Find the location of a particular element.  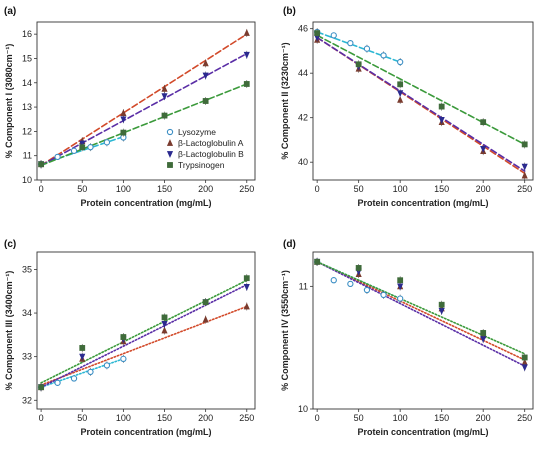

y-axis-label: % Component I (3080cm⁻¹) is located at coordinates (9, 101).